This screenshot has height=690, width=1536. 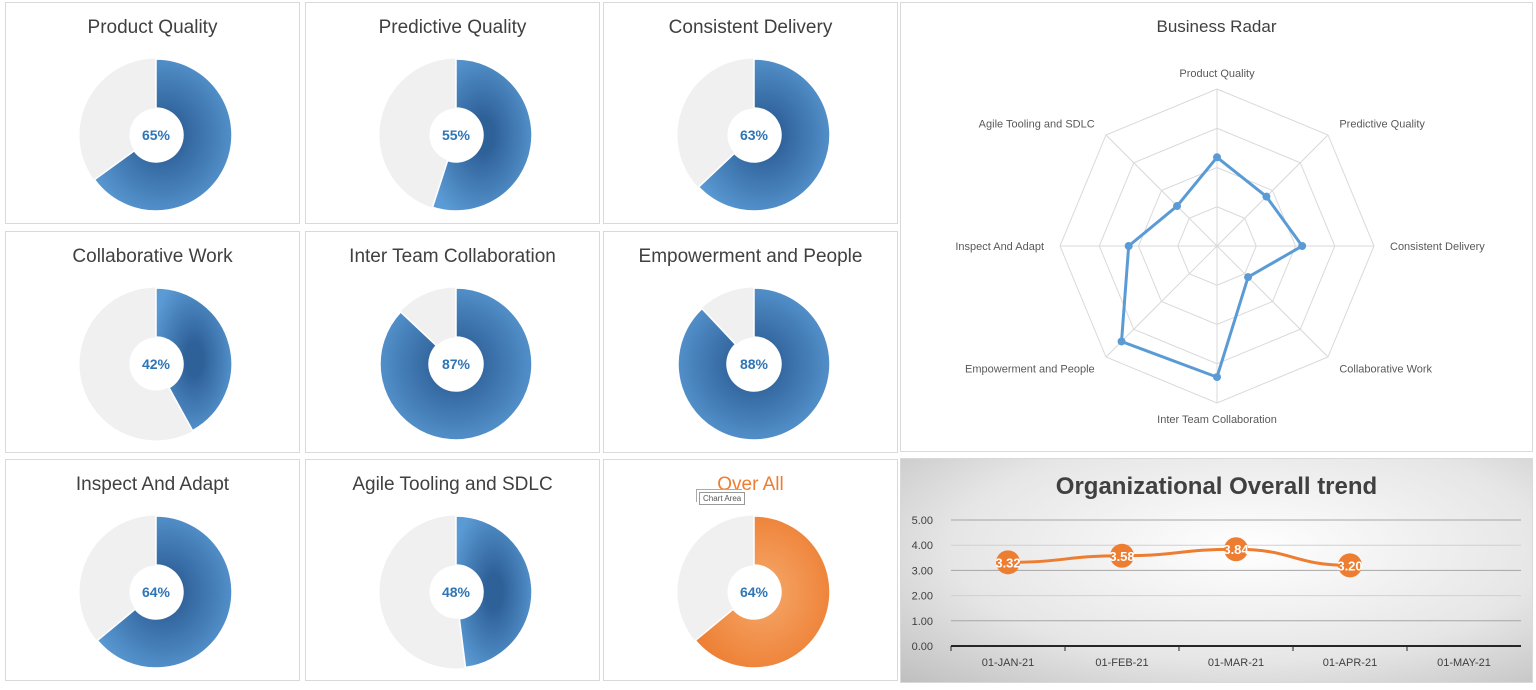 I want to click on donut-percent: 42%, so click(x=156, y=364).